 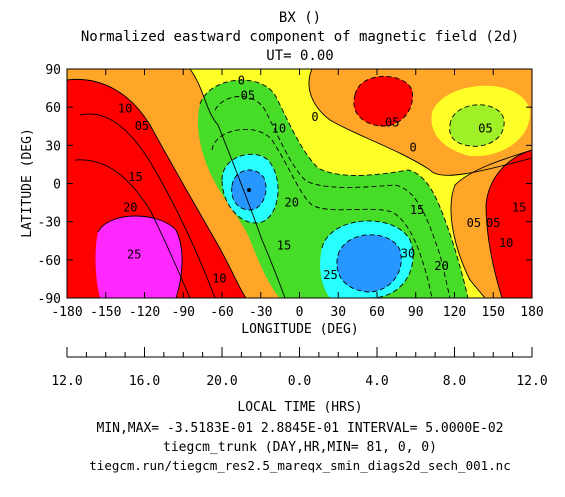 I want to click on x-axis-label: LONGITUDE (DEG), so click(x=299, y=329).